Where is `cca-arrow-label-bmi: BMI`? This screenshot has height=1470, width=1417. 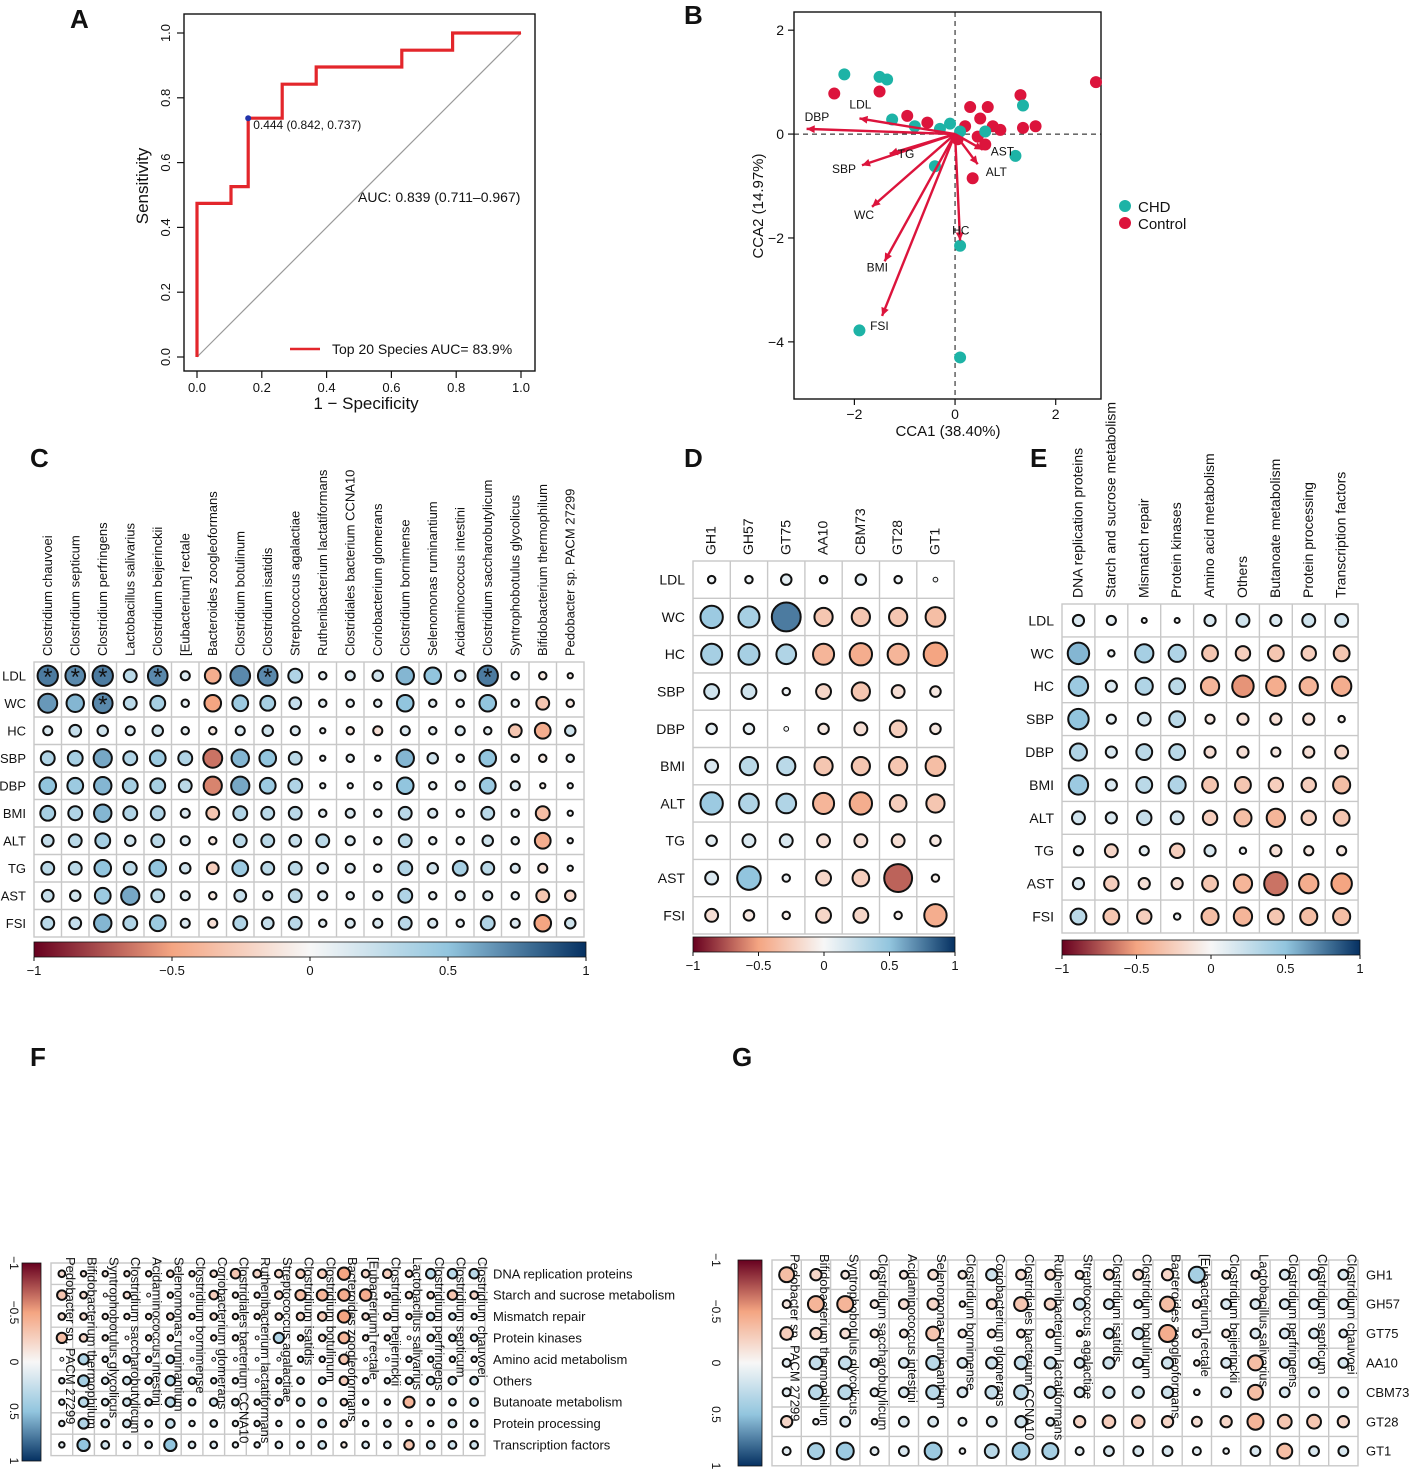
cca-arrow-label-bmi: BMI is located at coordinates (877, 267).